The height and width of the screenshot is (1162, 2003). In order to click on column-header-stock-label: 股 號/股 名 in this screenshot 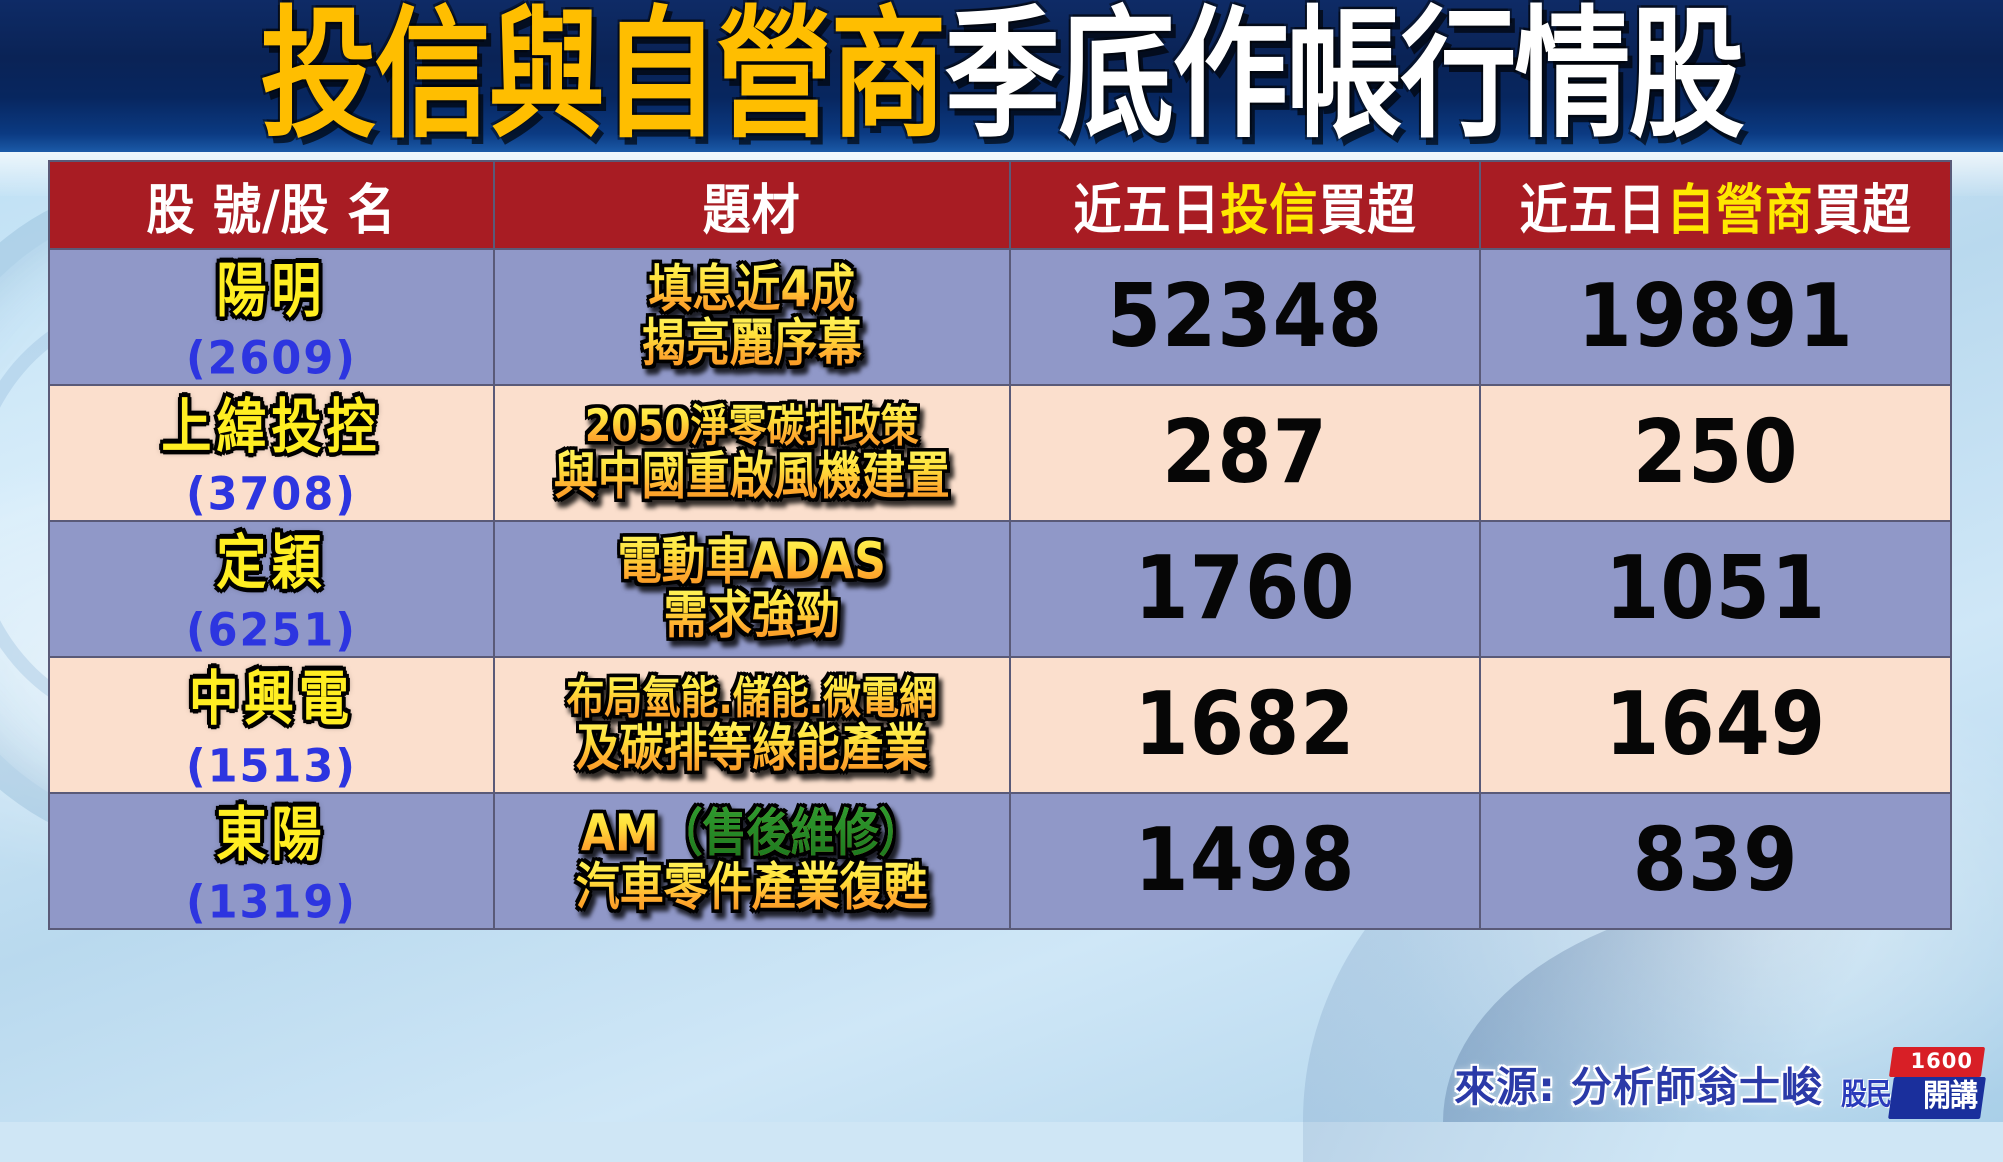, I will do `click(271, 210)`.